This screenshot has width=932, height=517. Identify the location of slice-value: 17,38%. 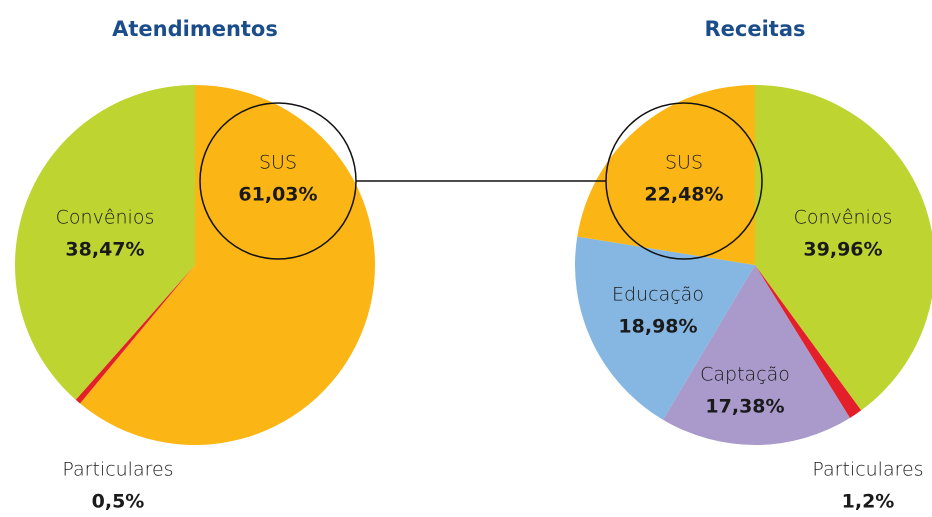
(744, 407).